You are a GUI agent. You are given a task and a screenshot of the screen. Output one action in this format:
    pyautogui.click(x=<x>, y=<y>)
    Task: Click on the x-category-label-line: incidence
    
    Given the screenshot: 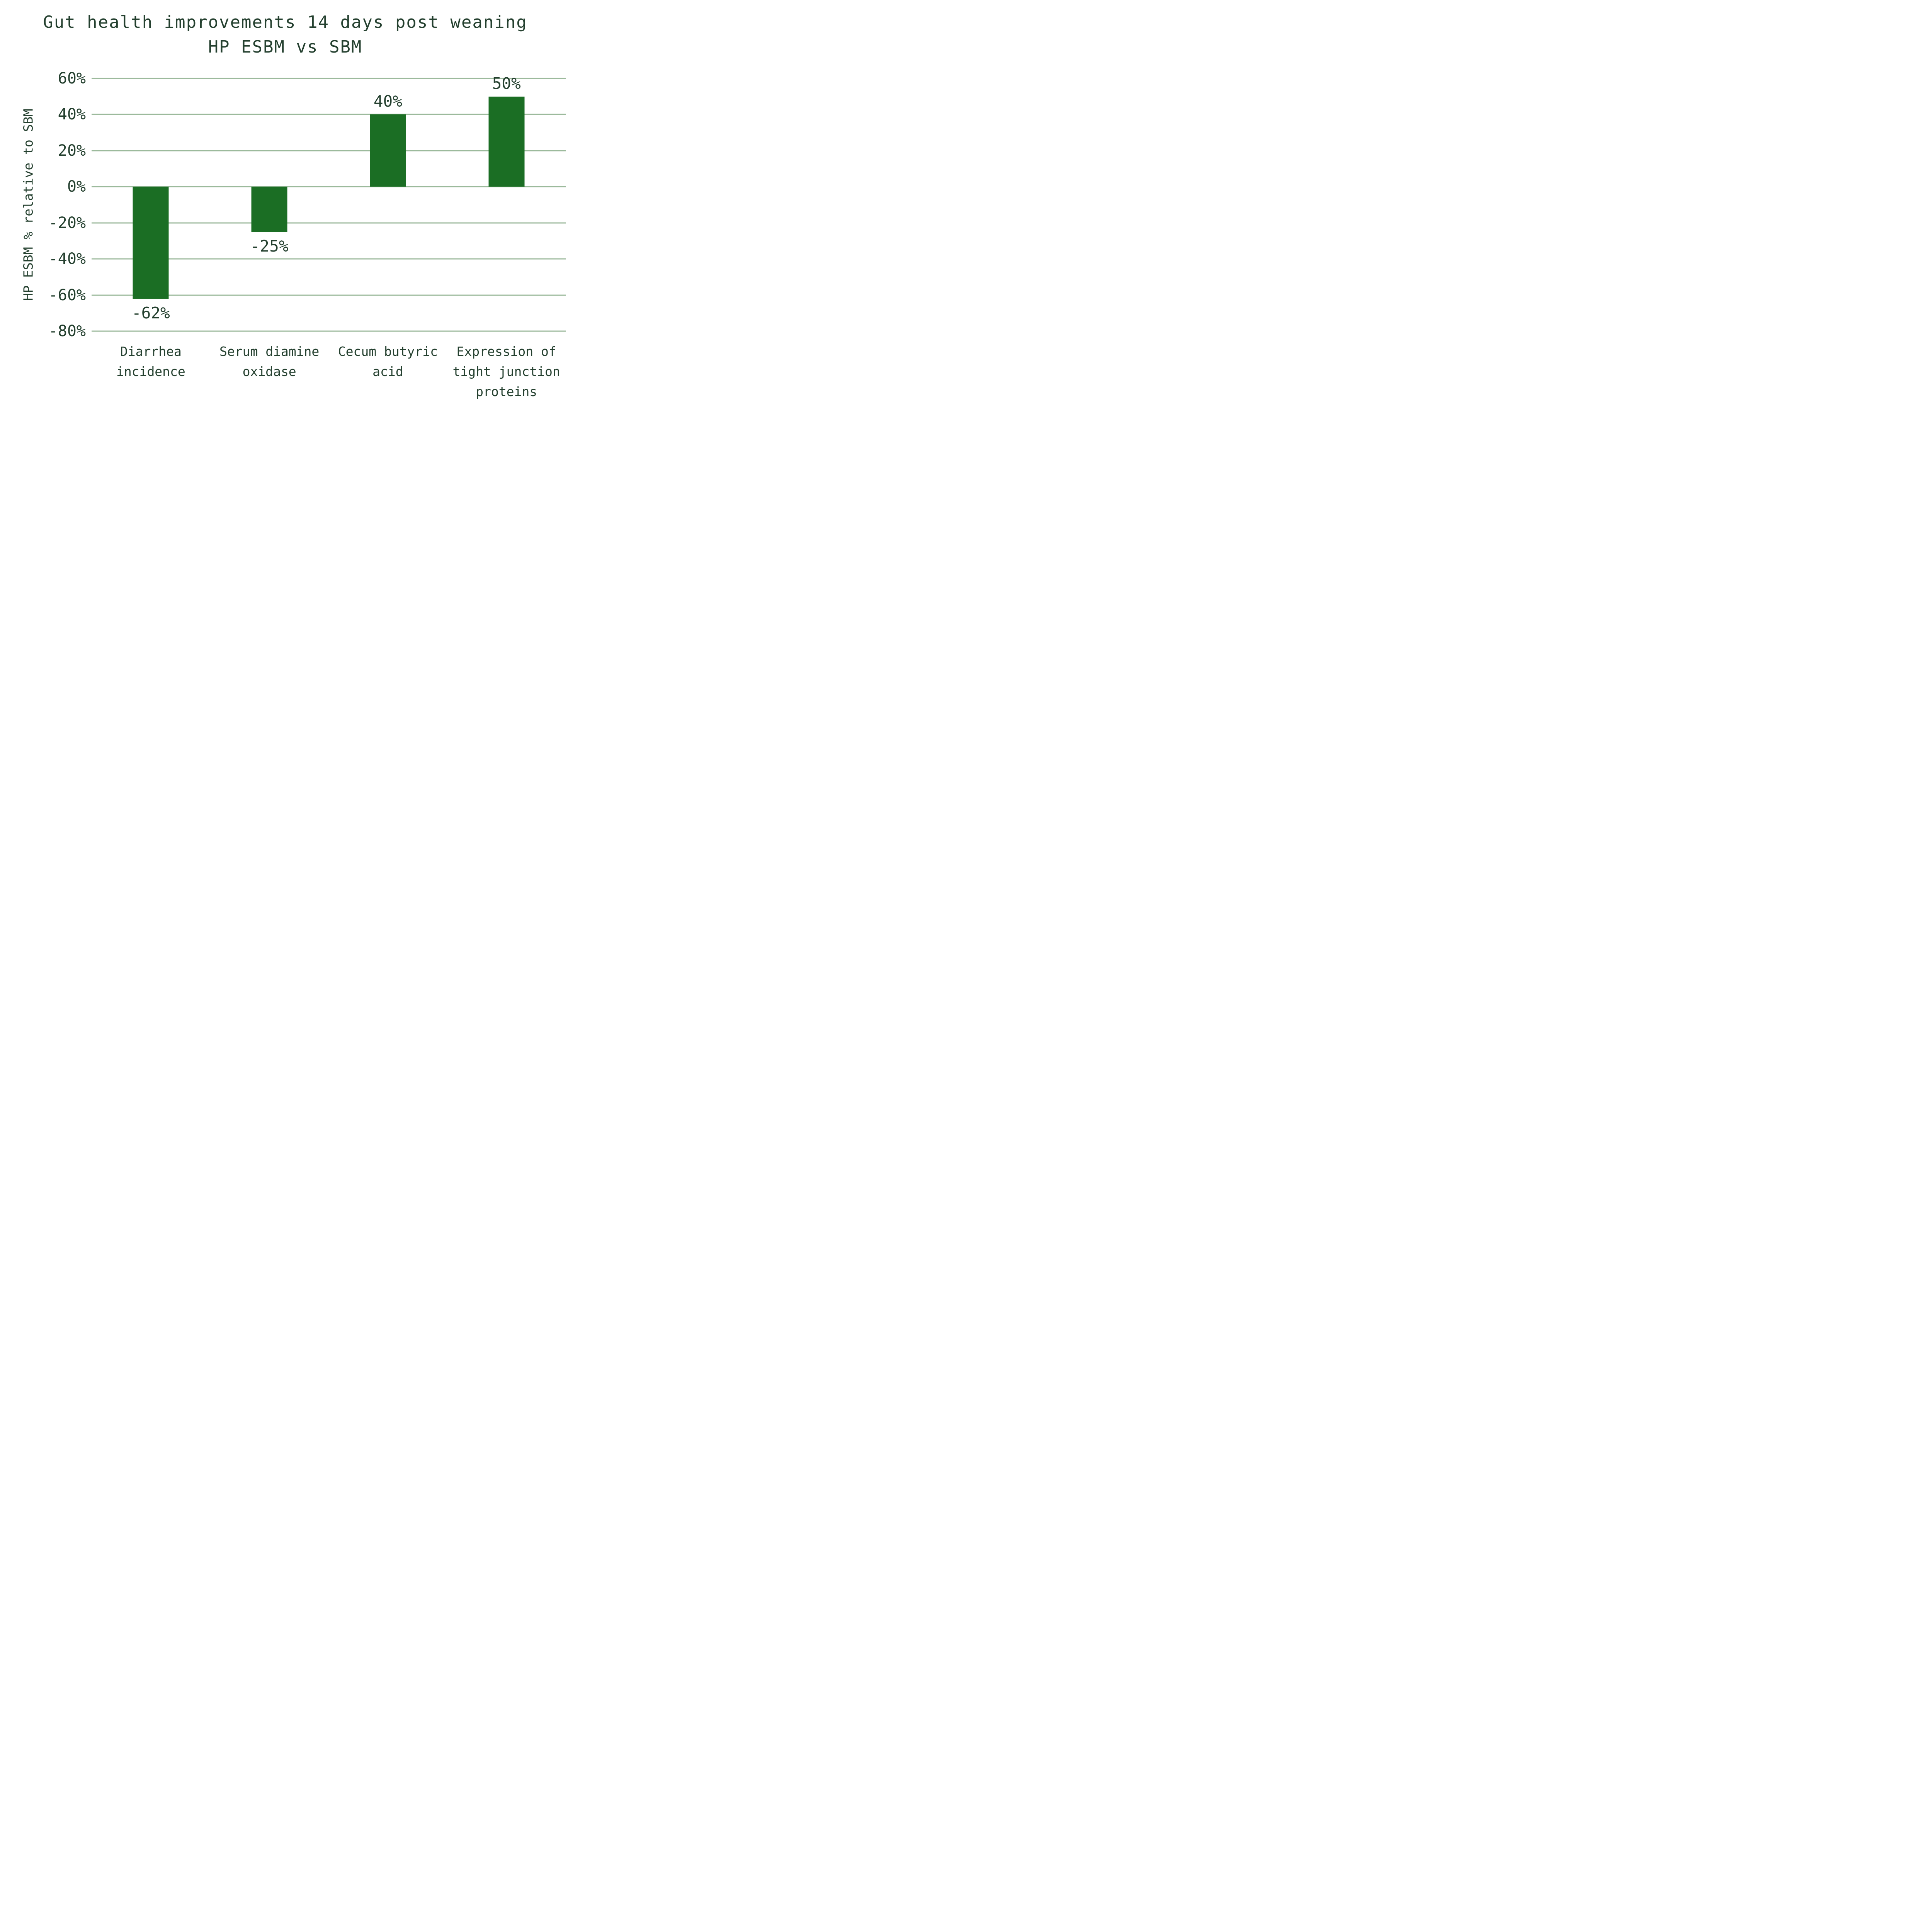 What is the action you would take?
    pyautogui.click(x=151, y=372)
    